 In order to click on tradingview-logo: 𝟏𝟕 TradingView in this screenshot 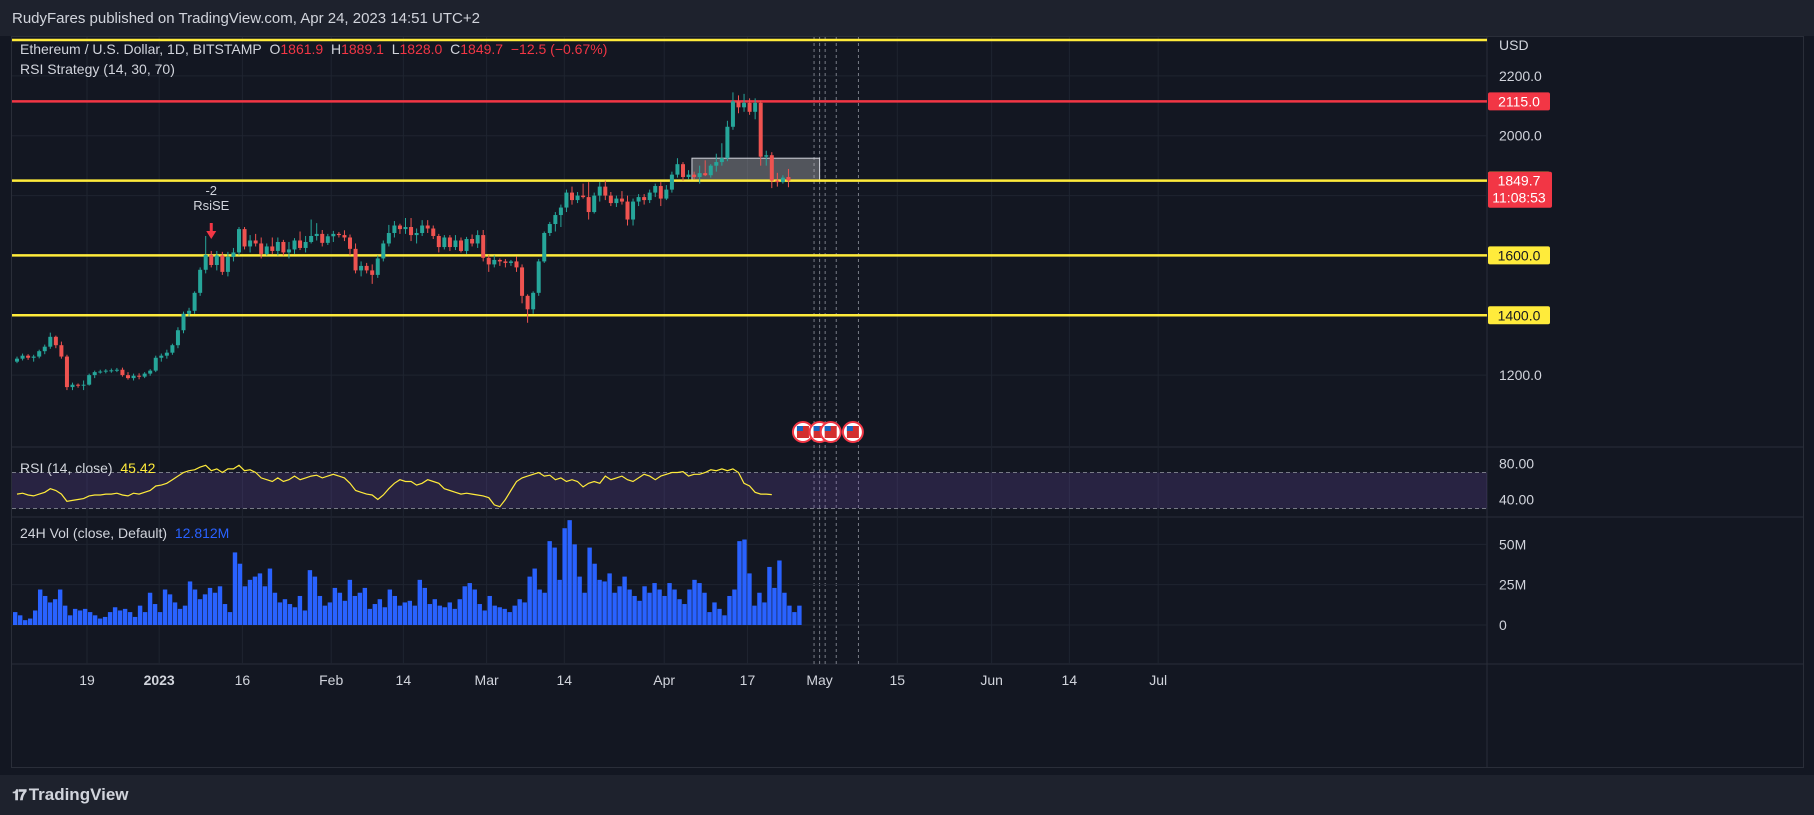, I will do `click(70, 795)`.